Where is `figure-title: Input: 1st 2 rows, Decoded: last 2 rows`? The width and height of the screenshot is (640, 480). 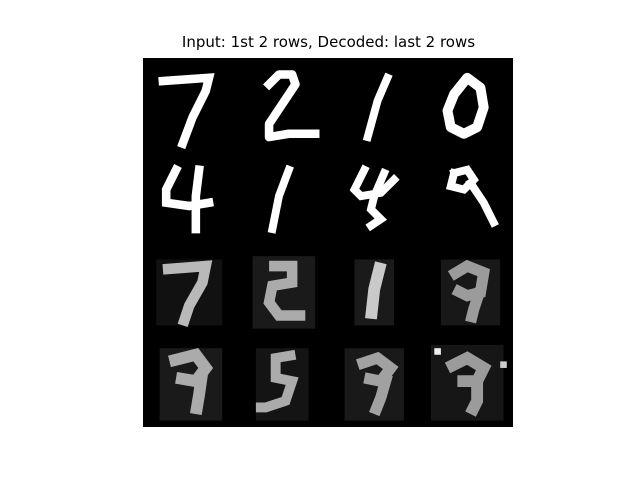 figure-title: Input: 1st 2 rows, Decoded: last 2 rows is located at coordinates (328, 42).